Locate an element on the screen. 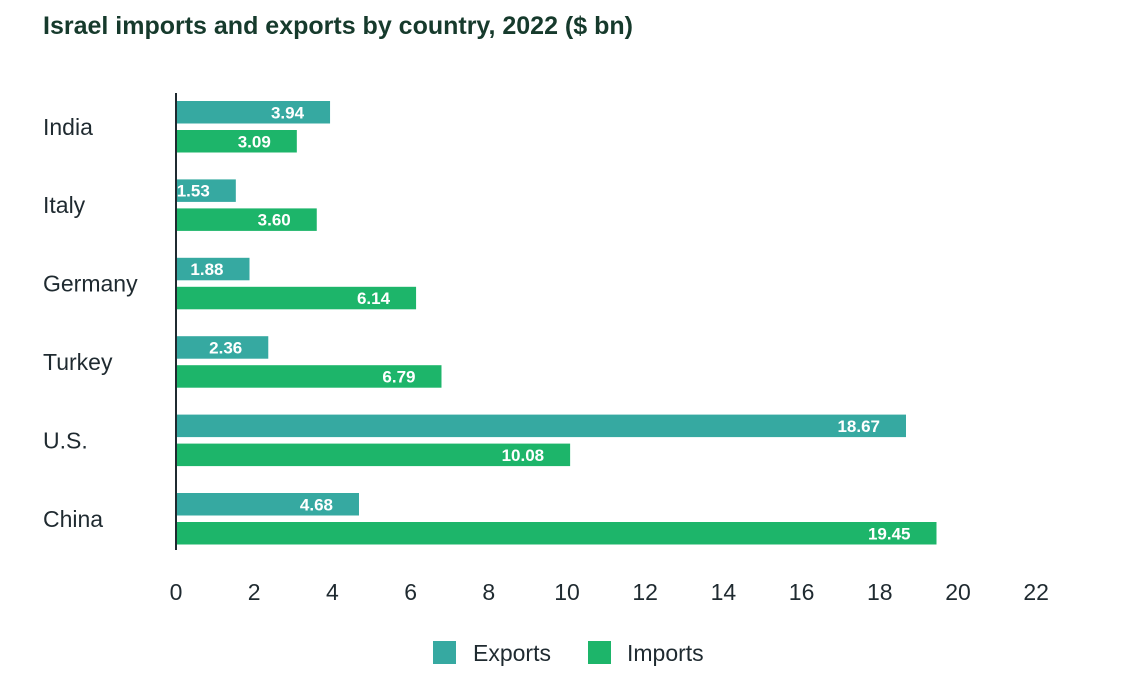  data-label-exports-5: 4.68 is located at coordinates (316, 504).